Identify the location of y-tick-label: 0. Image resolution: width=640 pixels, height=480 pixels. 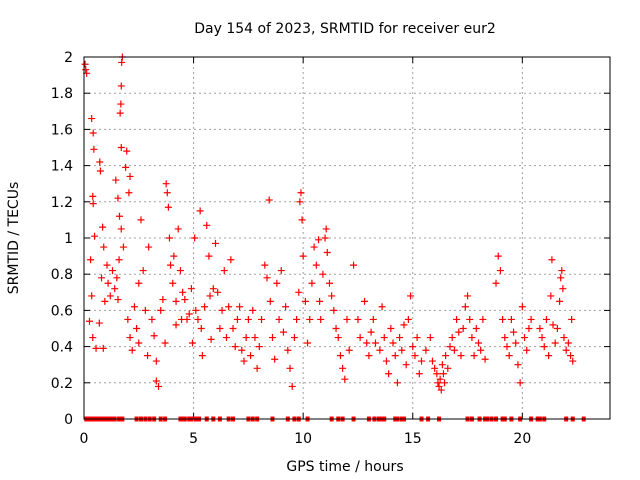
(68, 420).